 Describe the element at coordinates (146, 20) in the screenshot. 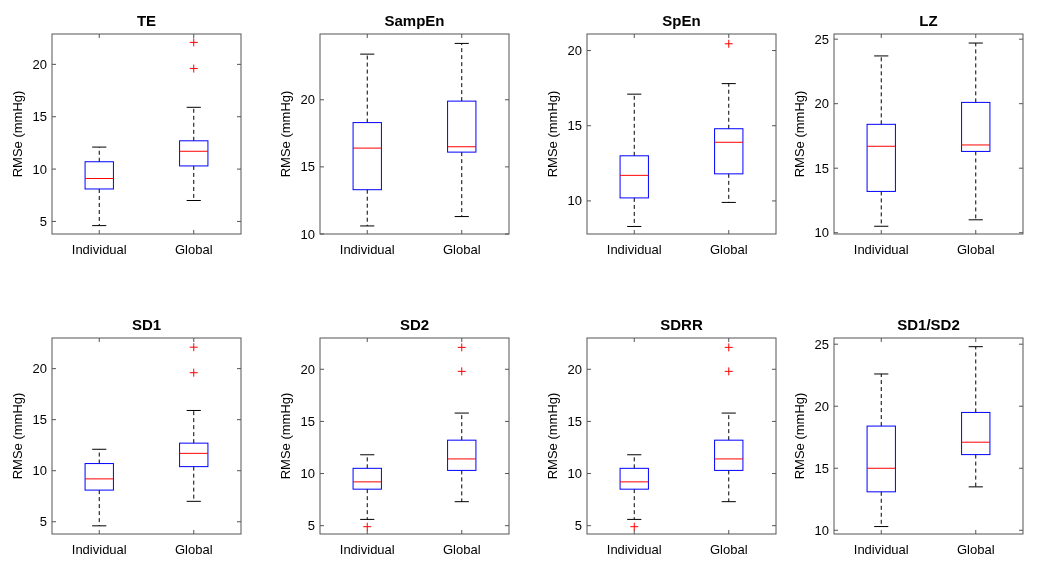

I see `chart-title: TE` at that location.